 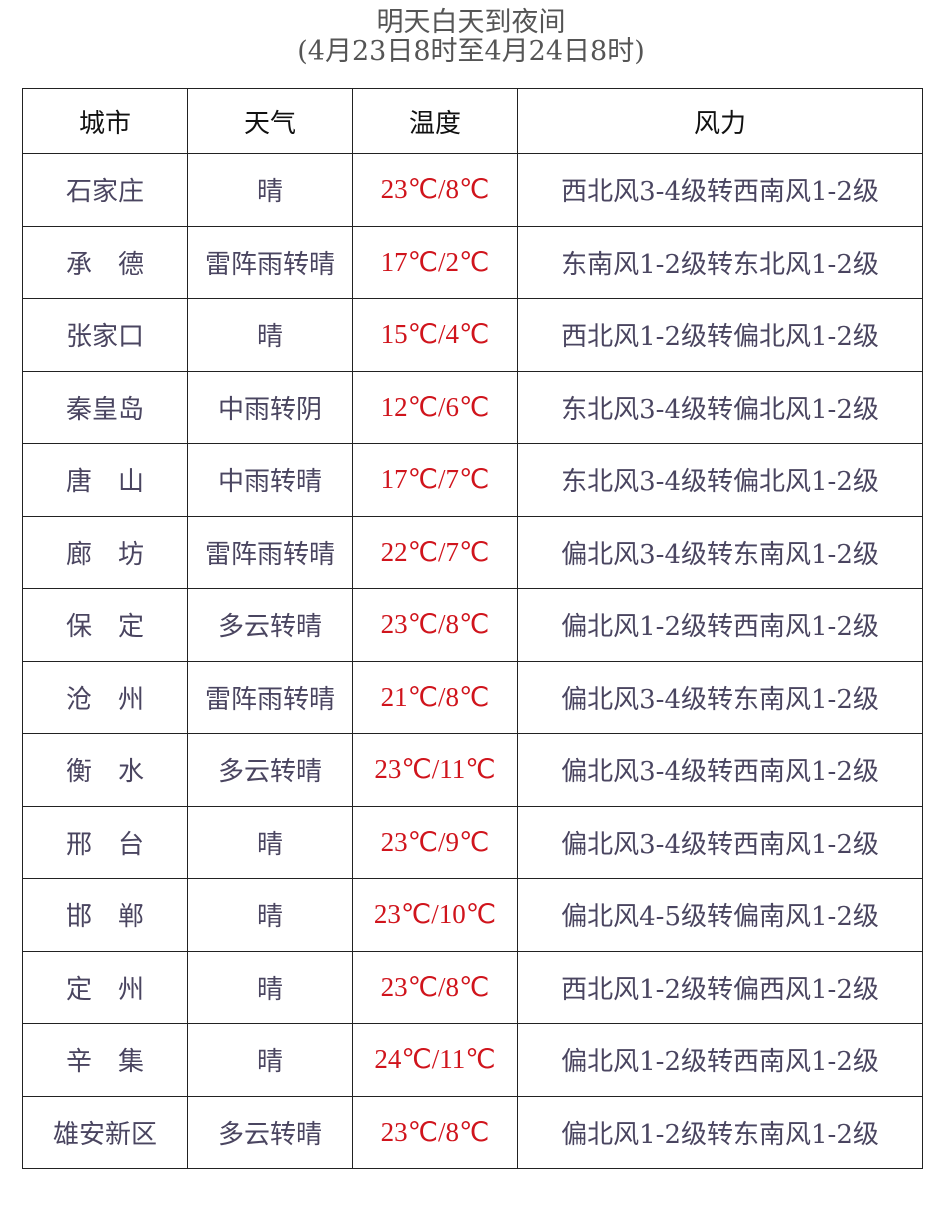 I want to click on table-row: 张家口晴 15℃/4℃ 西北风1-2级转偏北风1-2级, so click(x=472, y=335).